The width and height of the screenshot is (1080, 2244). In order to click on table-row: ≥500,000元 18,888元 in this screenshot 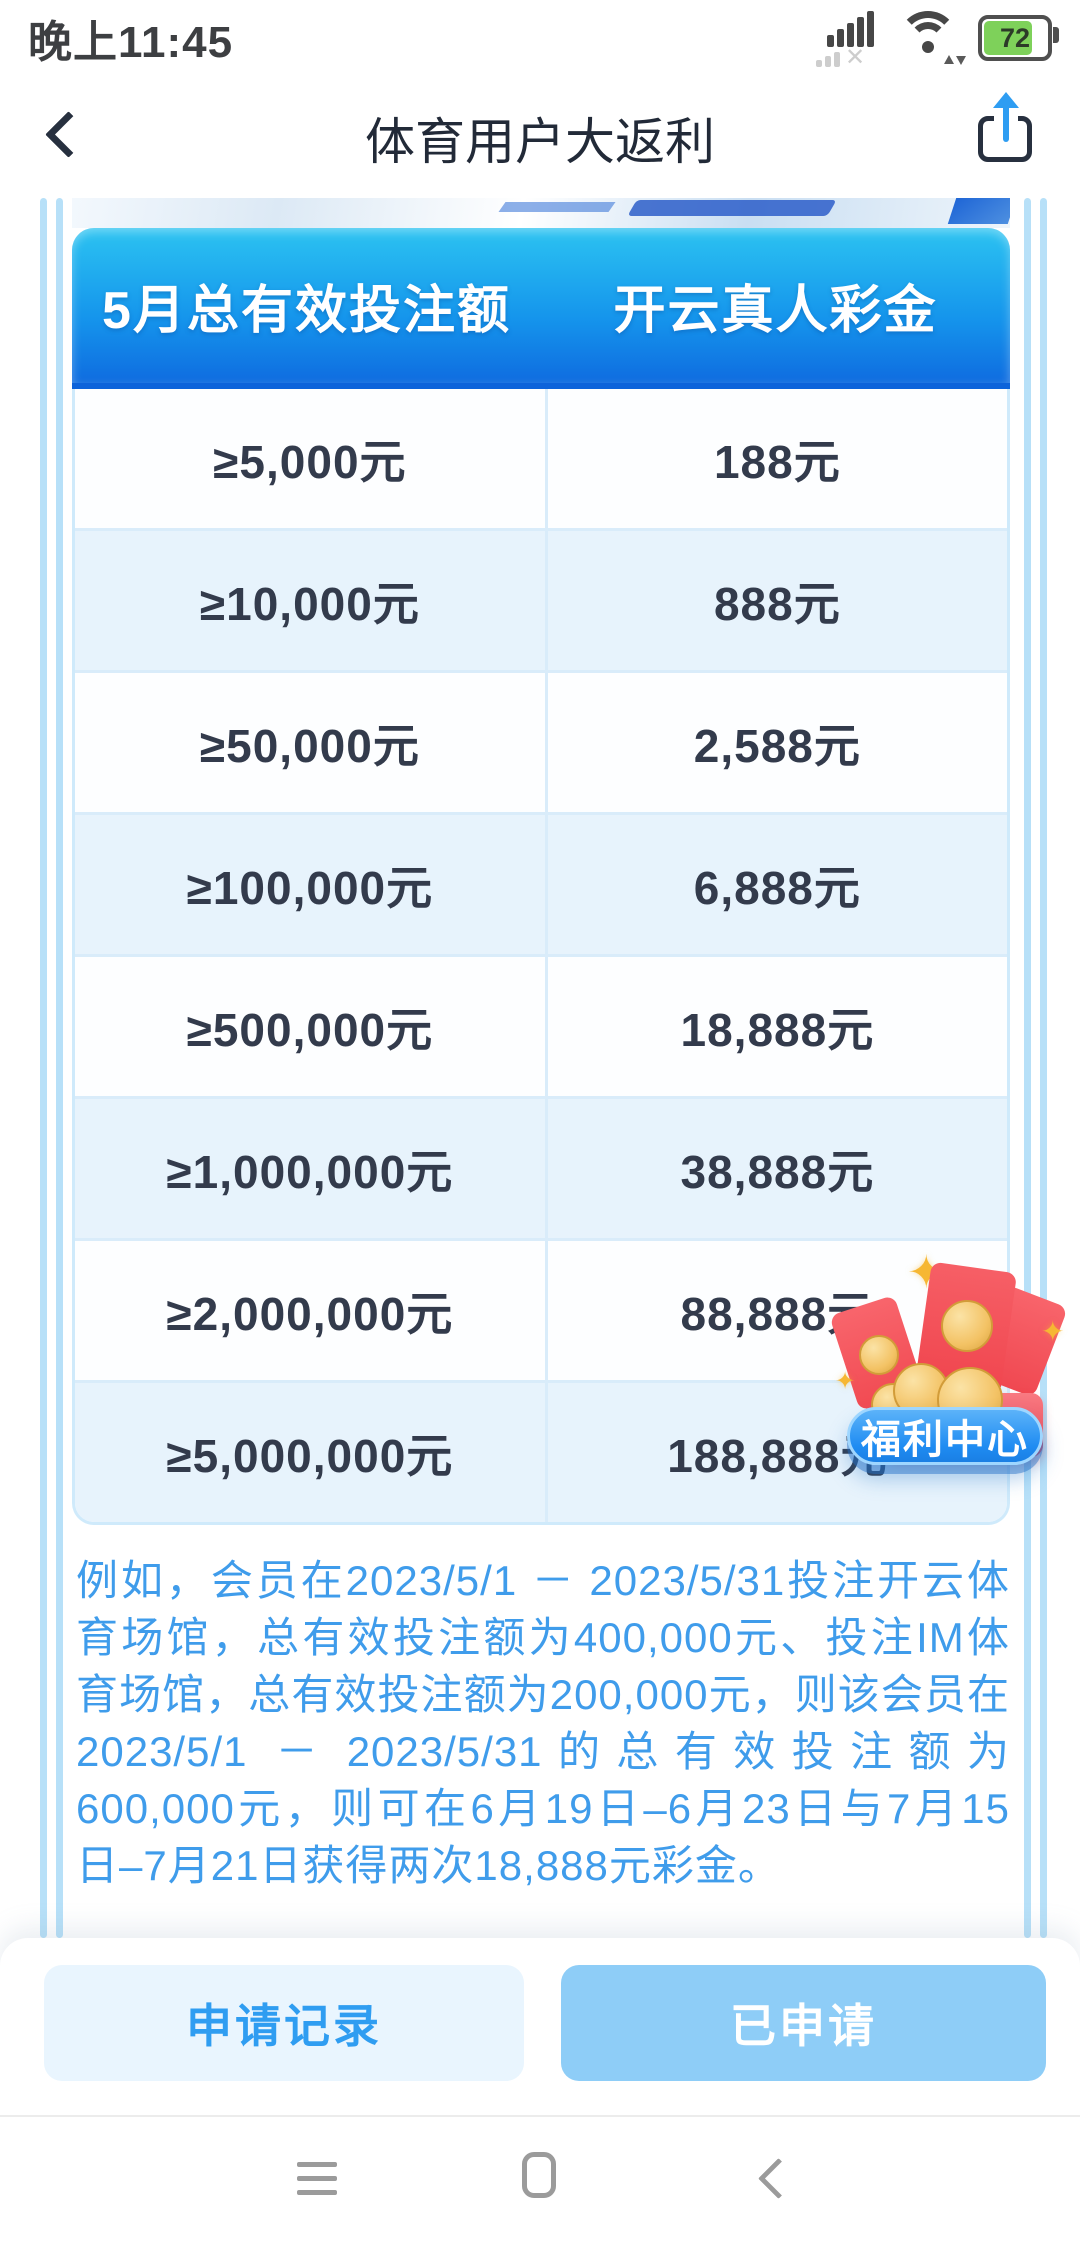, I will do `click(541, 1025)`.